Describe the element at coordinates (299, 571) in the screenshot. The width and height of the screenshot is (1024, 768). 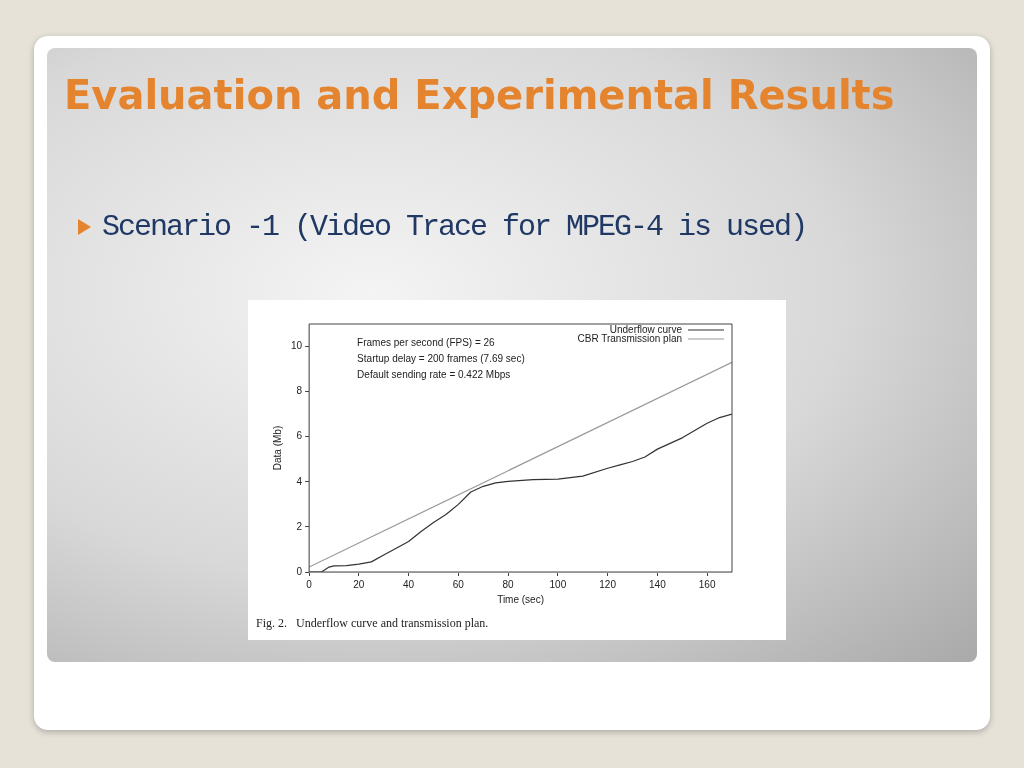
I see `y-tick-label: 0` at that location.